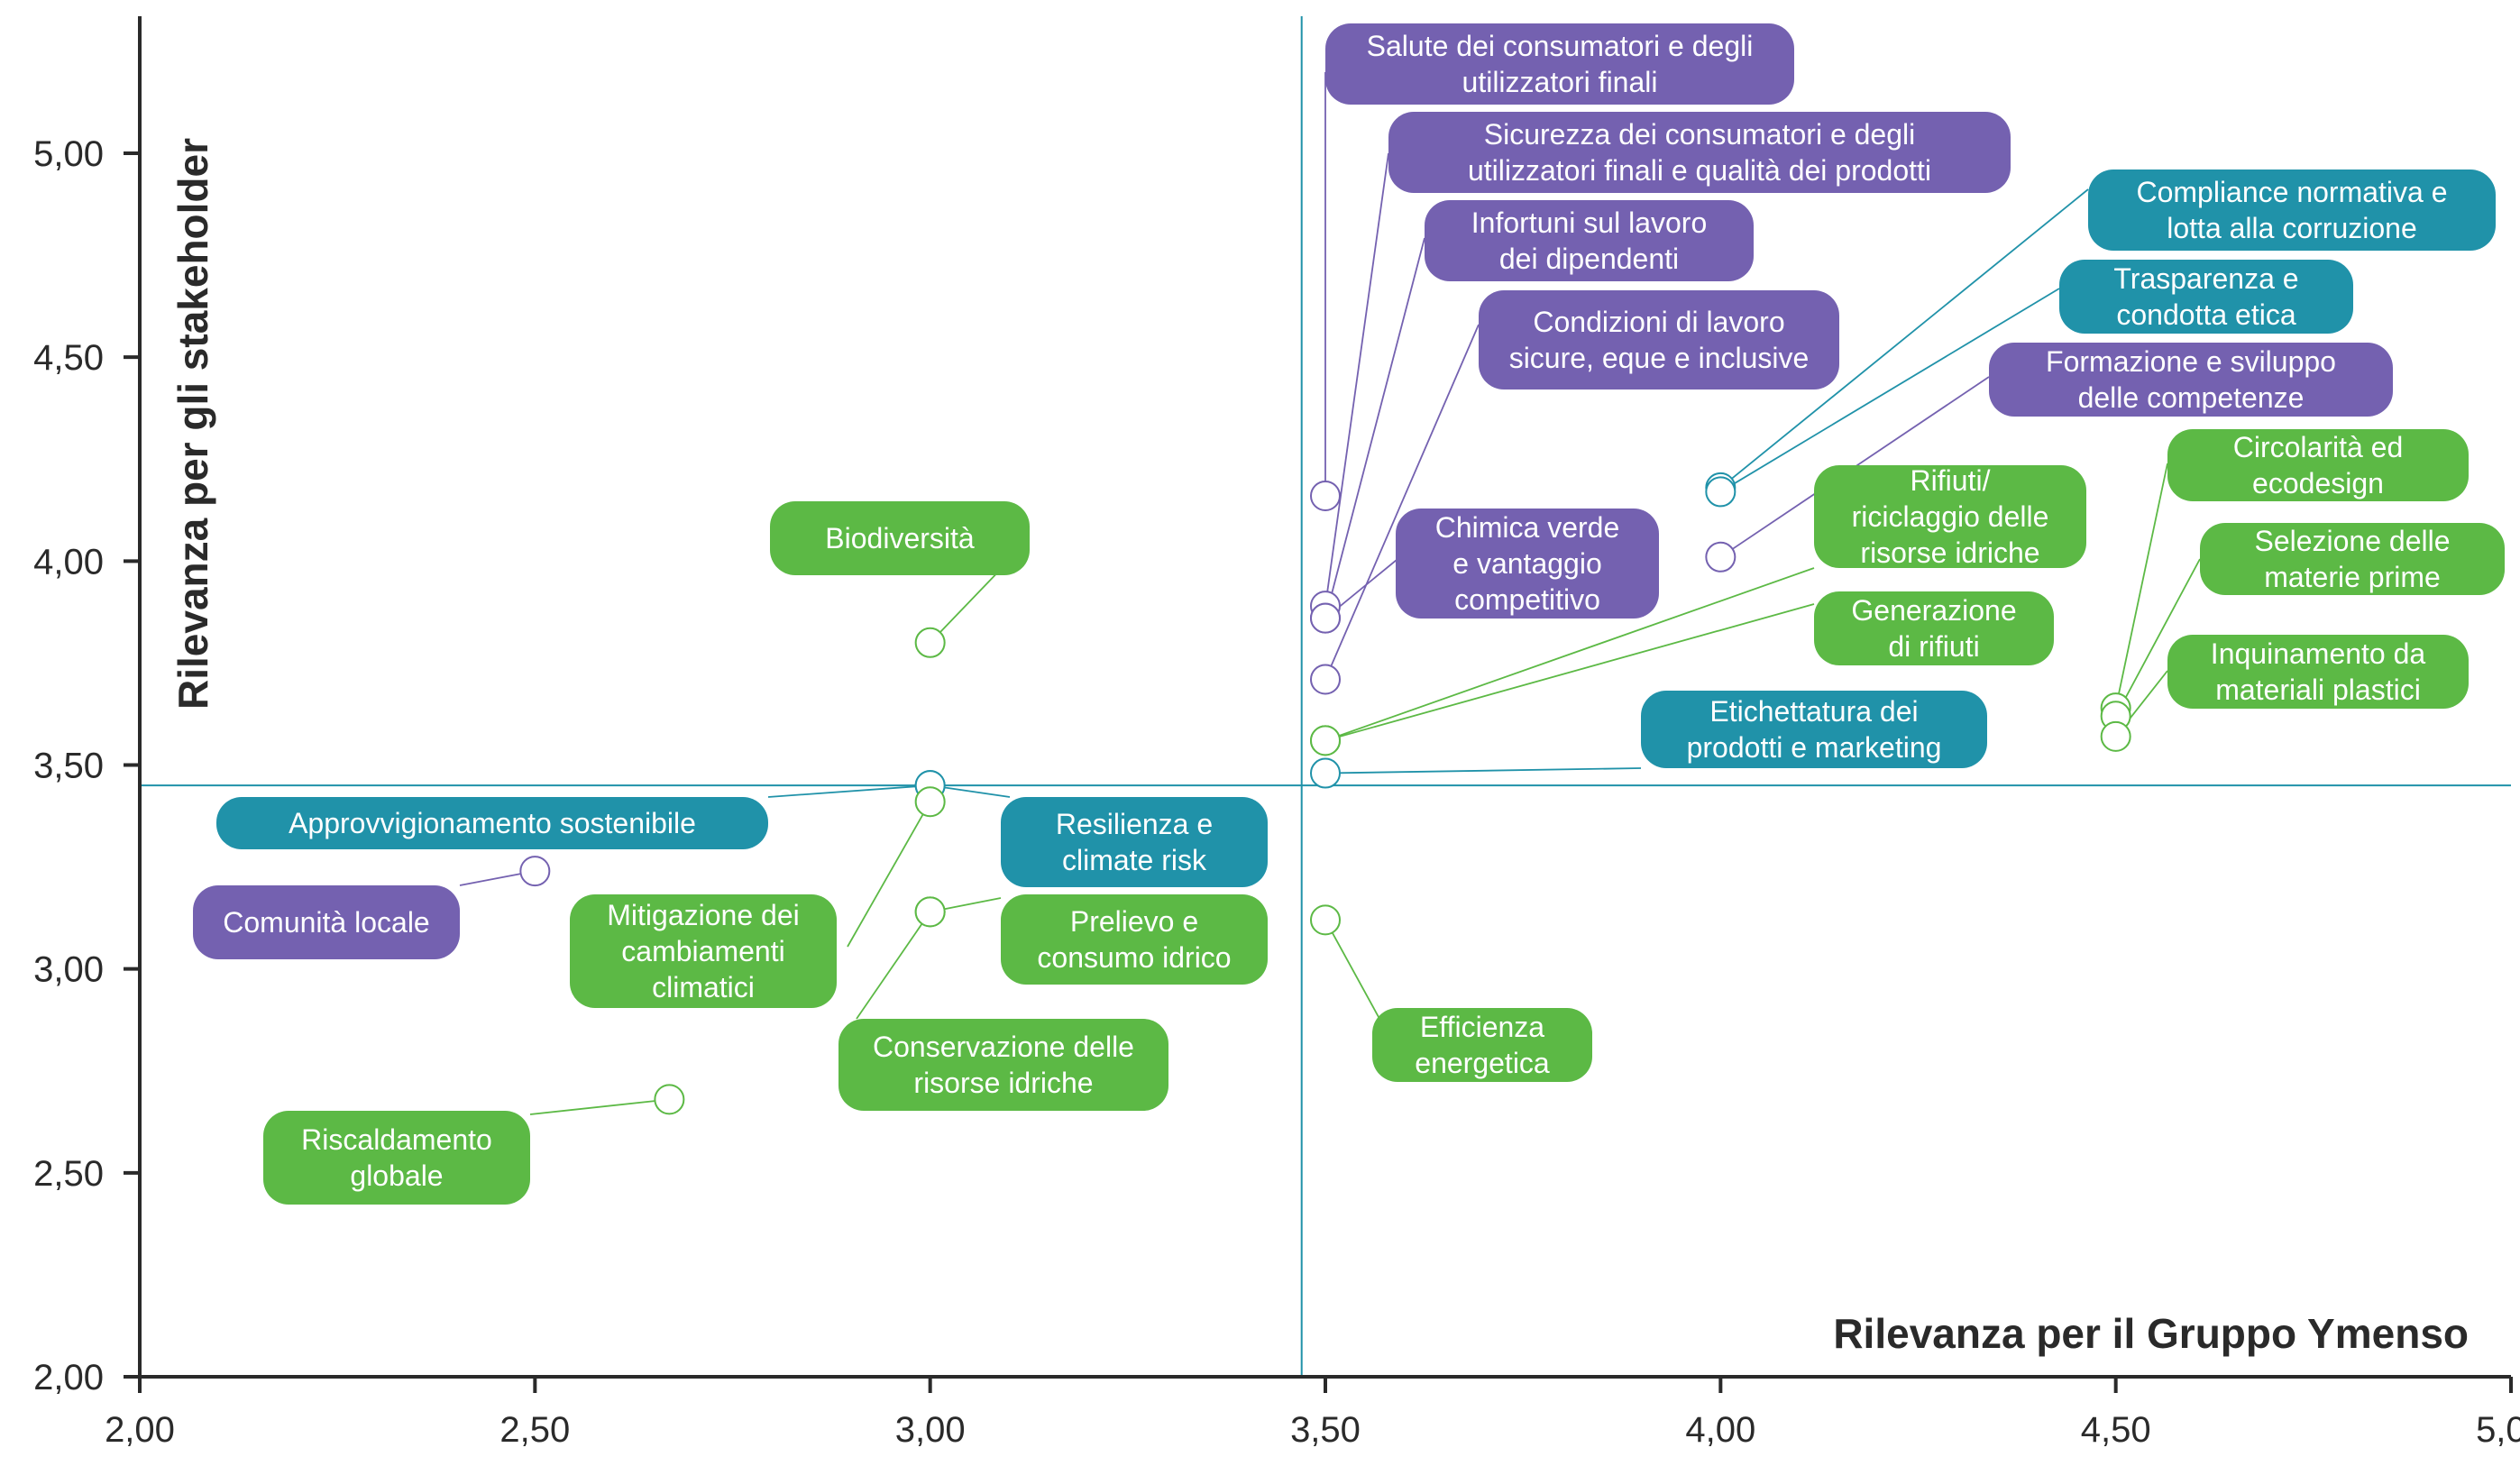  I want to click on callout-label: prodotti e marketing, so click(1814, 747).